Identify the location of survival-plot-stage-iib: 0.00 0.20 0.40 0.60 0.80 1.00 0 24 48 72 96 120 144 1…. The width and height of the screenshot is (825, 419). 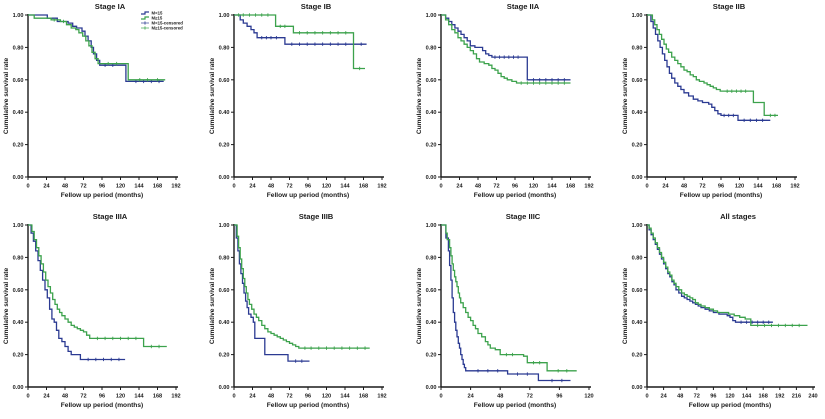
(711, 100).